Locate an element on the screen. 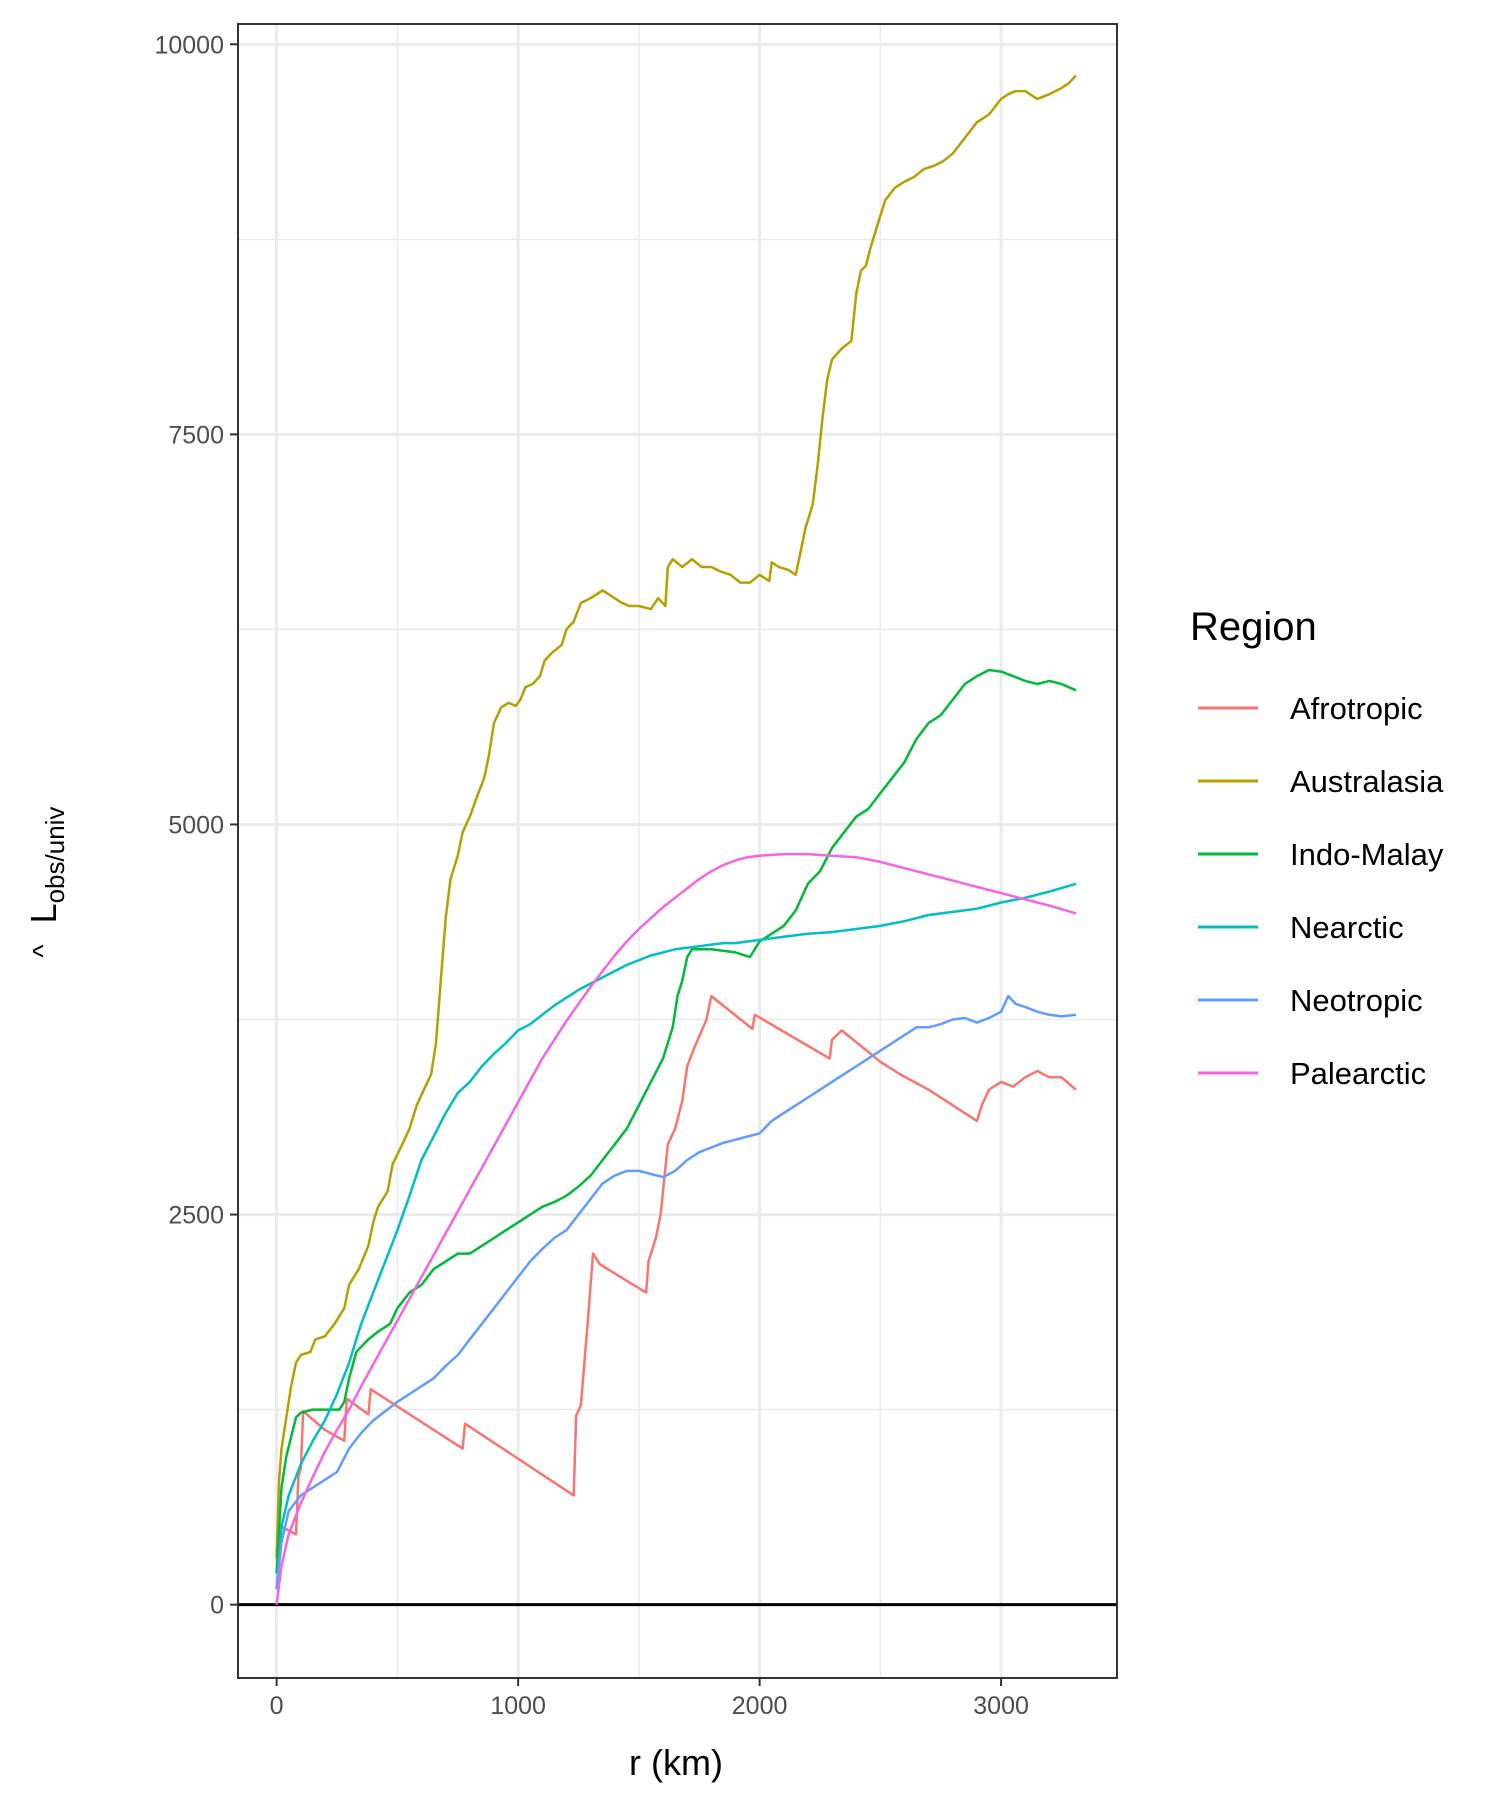  y-axis-title: Lobs/univ ^ is located at coordinates (46, 882).